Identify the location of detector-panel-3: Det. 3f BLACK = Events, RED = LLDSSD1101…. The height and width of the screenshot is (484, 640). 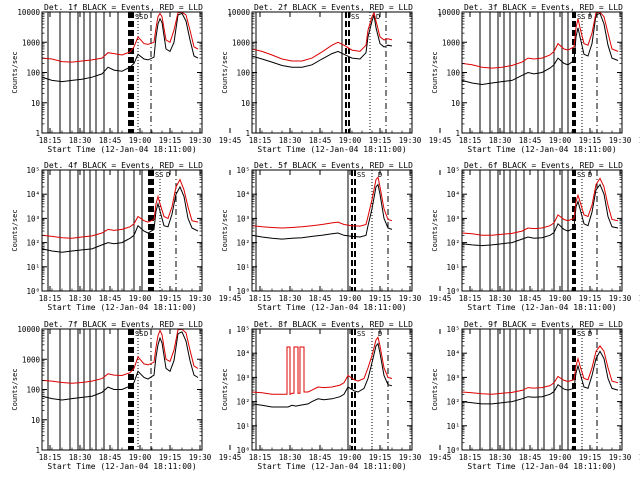
(535, 78).